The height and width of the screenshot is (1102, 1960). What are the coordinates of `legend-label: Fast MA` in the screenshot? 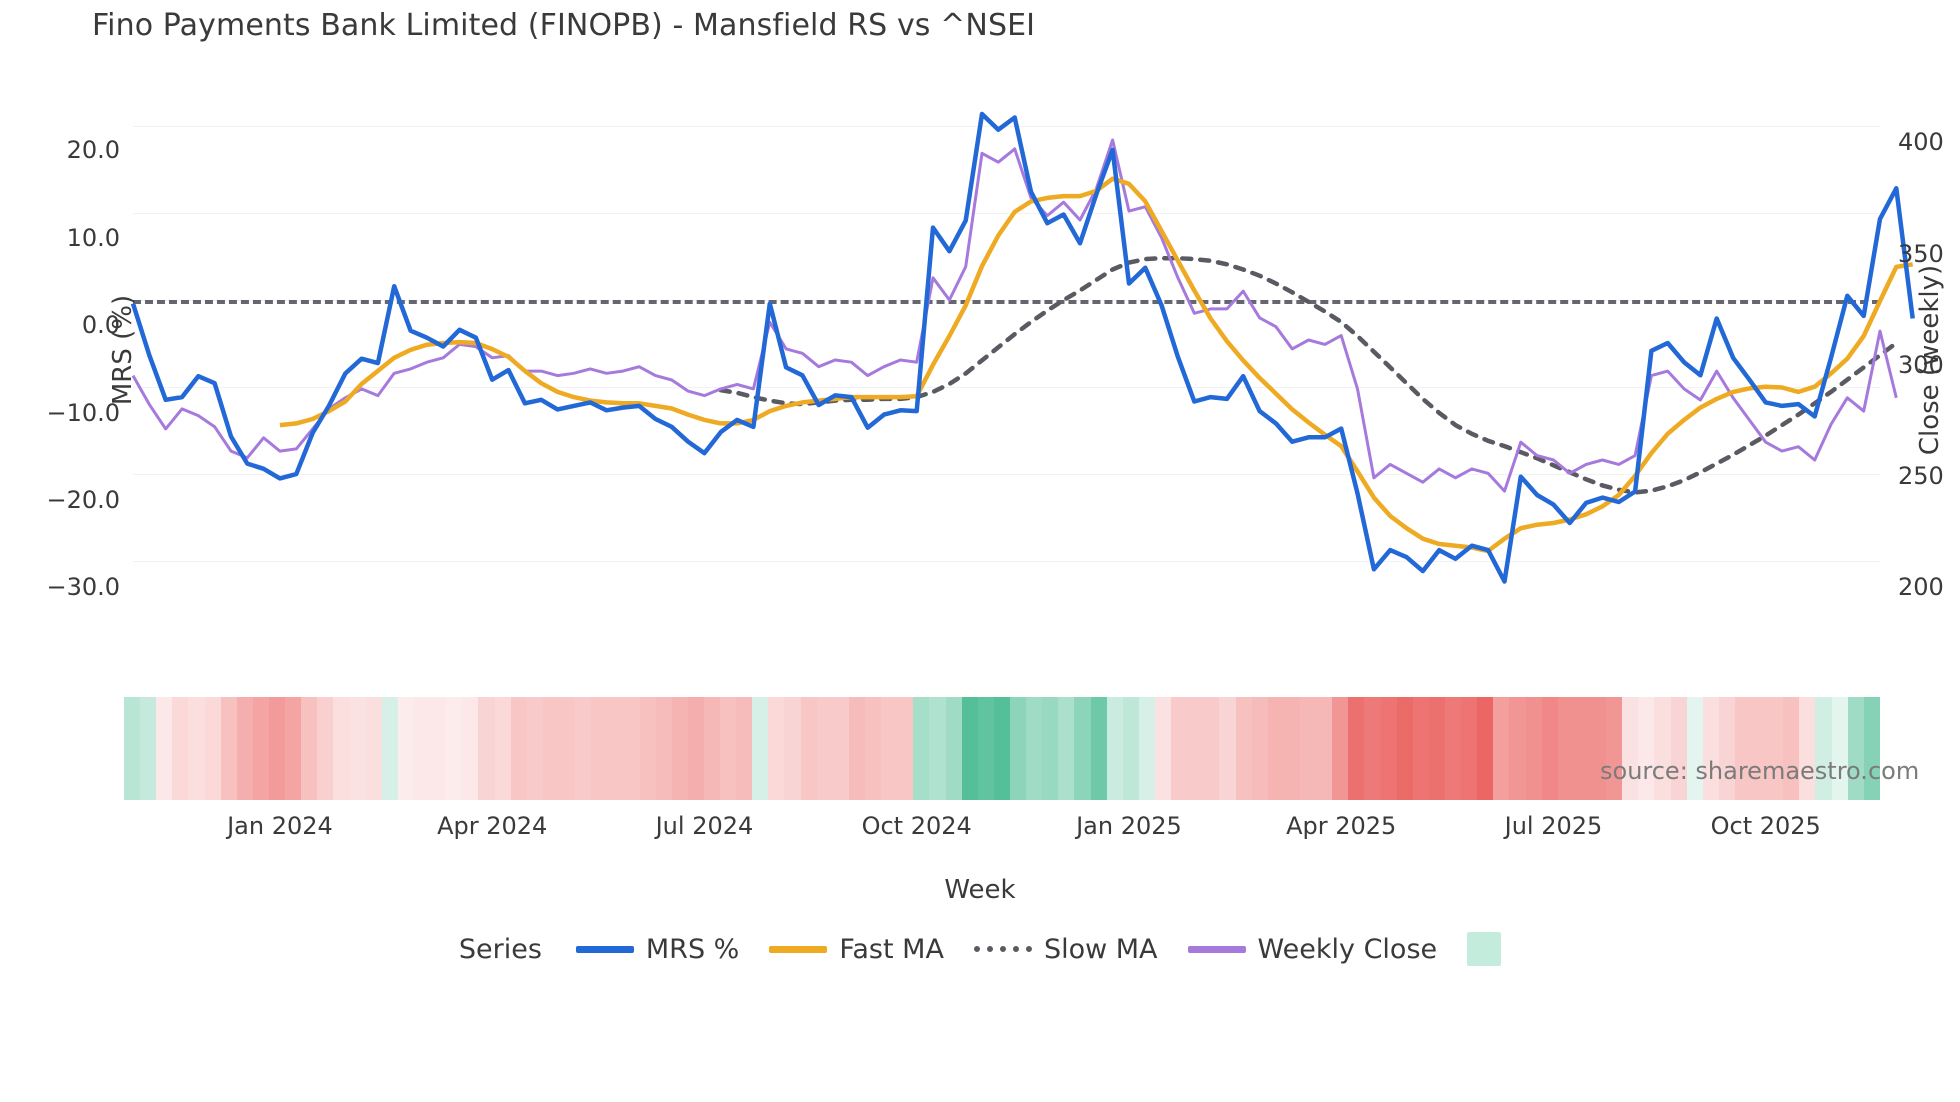 It's located at (891, 949).